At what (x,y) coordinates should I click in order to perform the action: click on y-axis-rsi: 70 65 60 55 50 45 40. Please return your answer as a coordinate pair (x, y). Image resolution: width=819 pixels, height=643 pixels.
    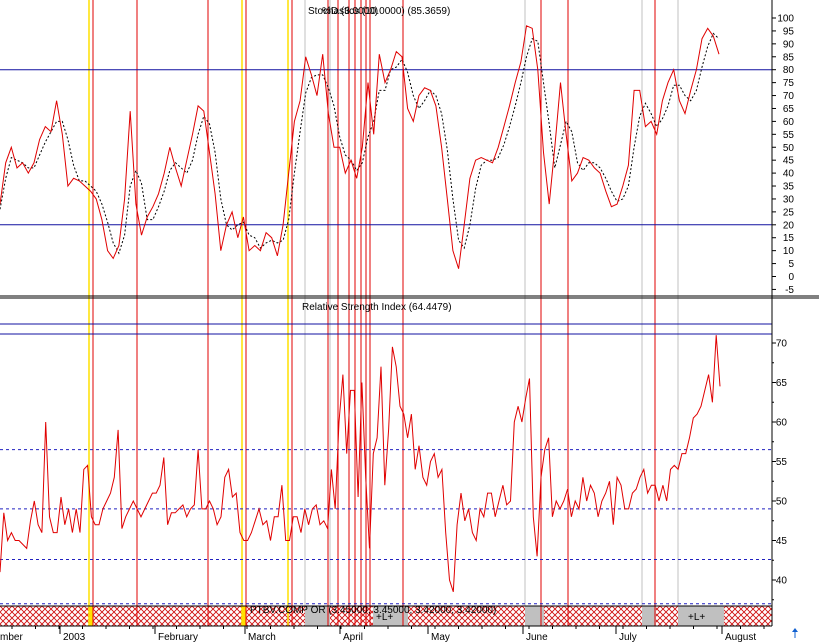
    Looking at the image, I should click on (780, 470).